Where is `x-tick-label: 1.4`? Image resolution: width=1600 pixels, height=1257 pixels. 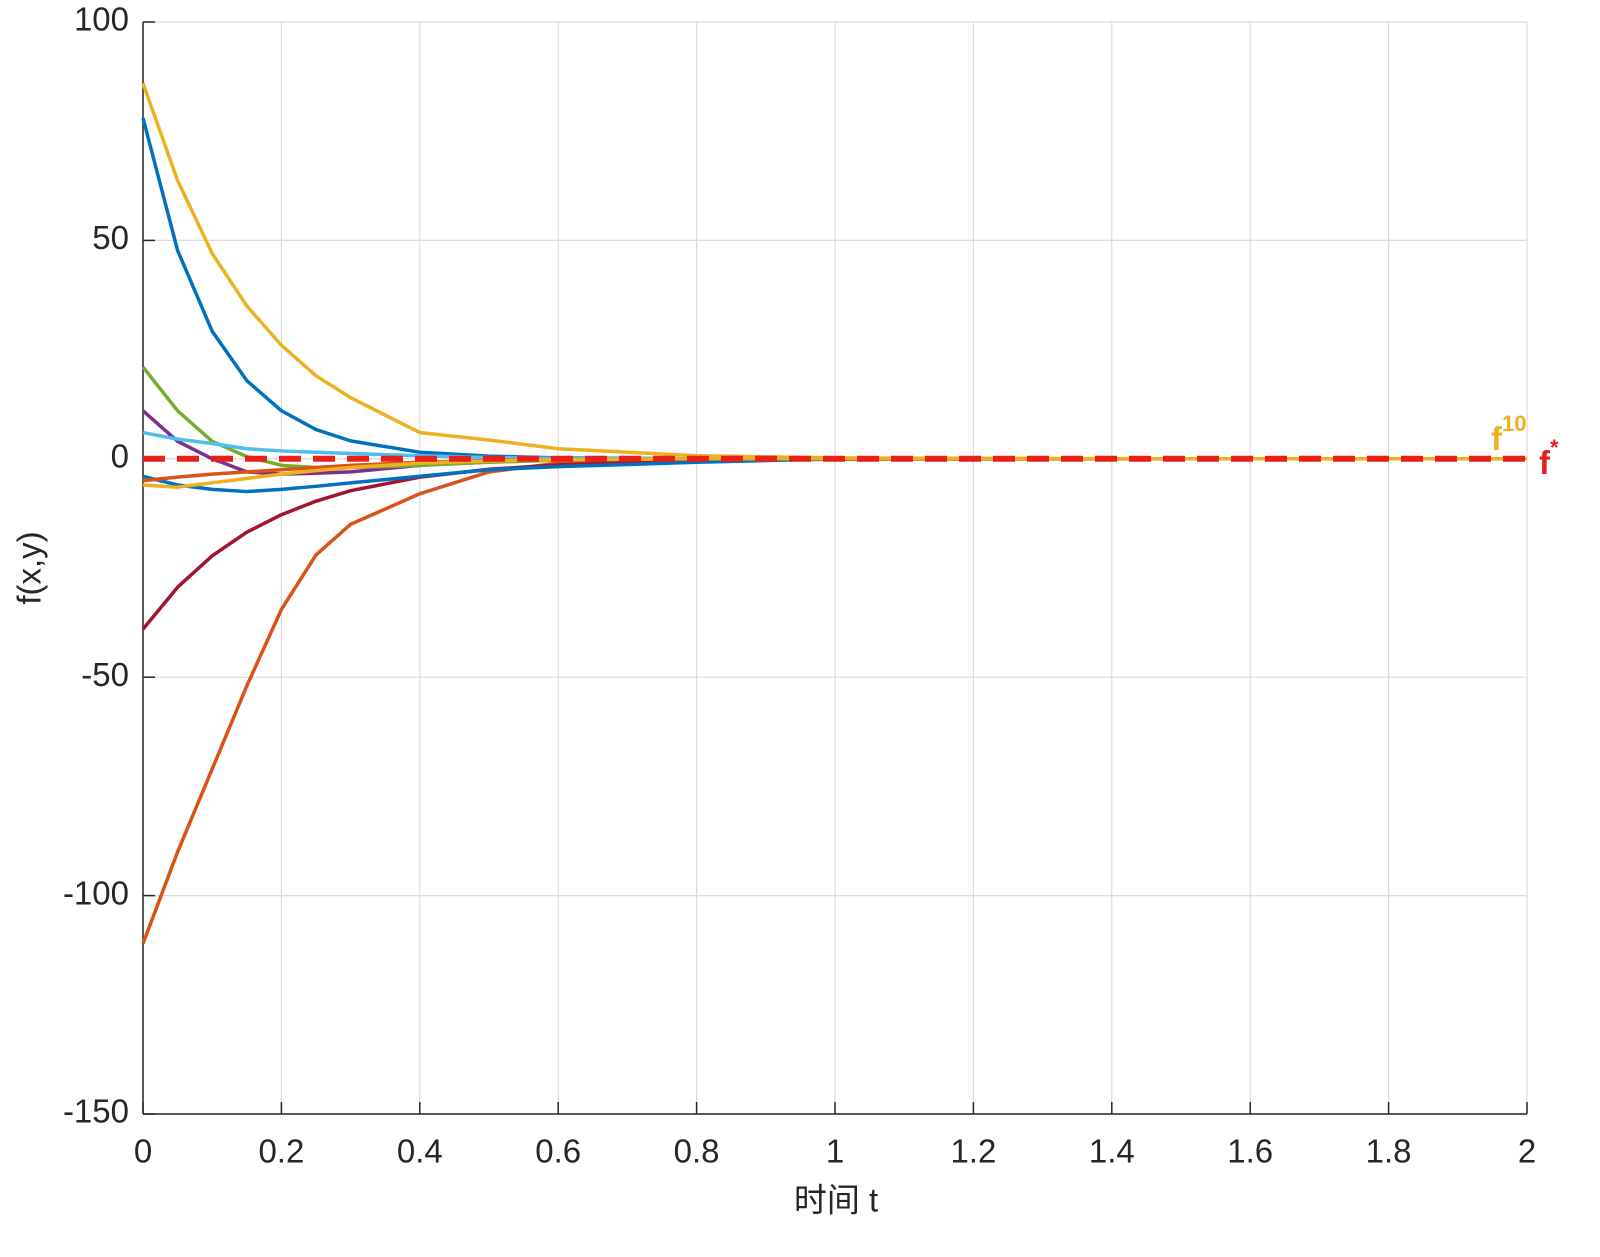 x-tick-label: 1.4 is located at coordinates (1112, 1151).